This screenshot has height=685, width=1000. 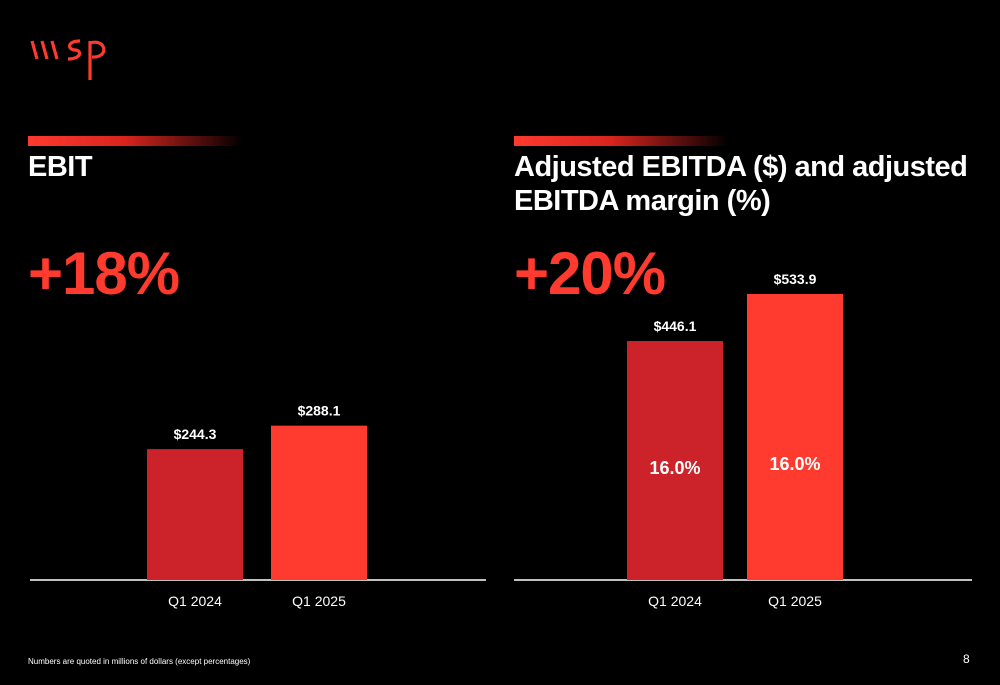 I want to click on wsp-logo, so click(x=68, y=59).